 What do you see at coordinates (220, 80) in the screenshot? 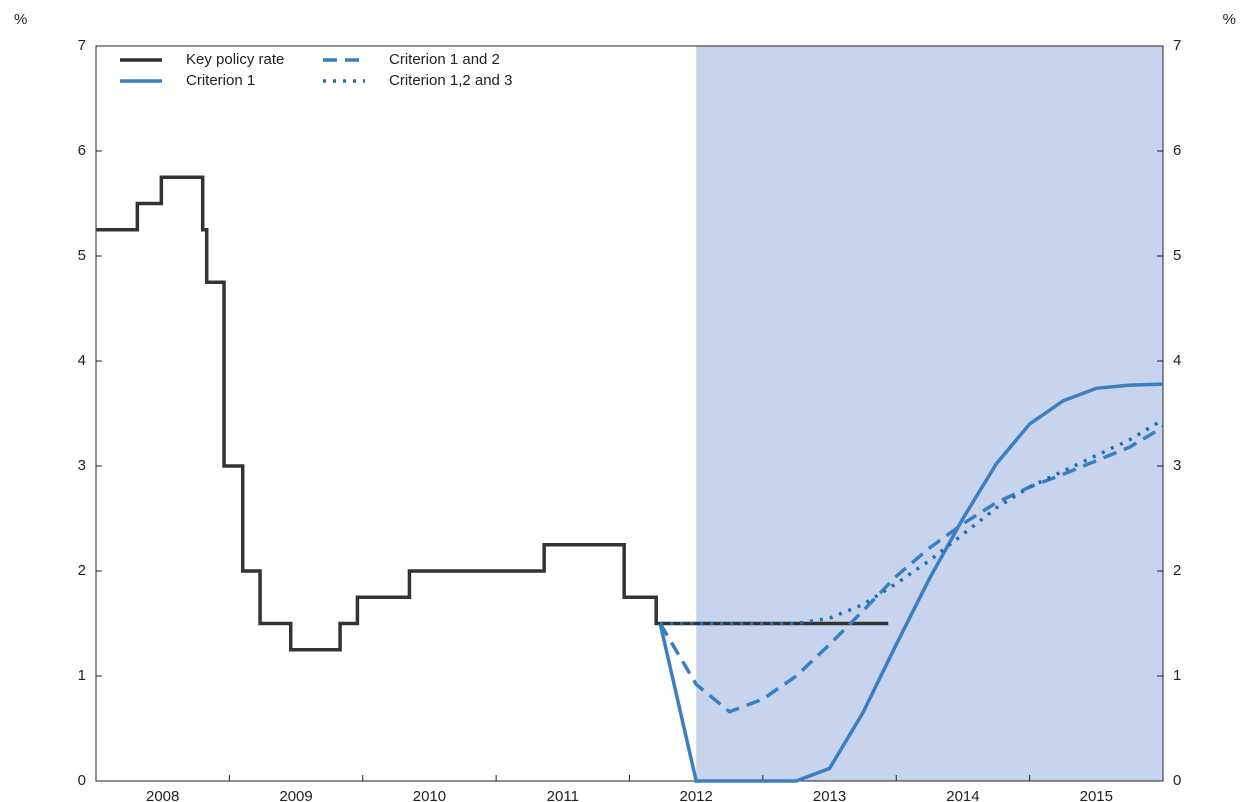
I see `legend-label: Criterion 1` at bounding box center [220, 80].